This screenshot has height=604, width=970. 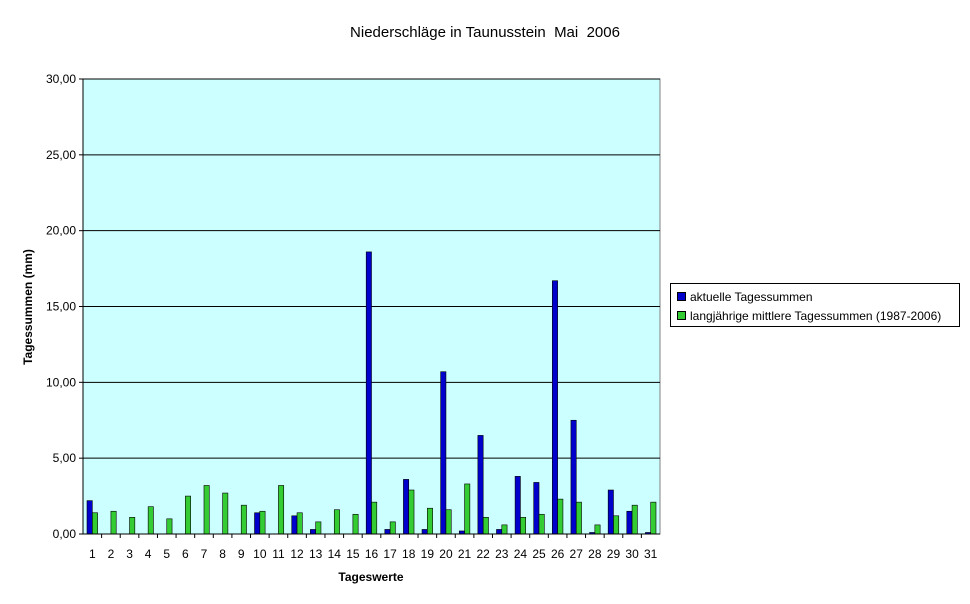 What do you see at coordinates (651, 554) in the screenshot?
I see `x-tick-label: 31` at bounding box center [651, 554].